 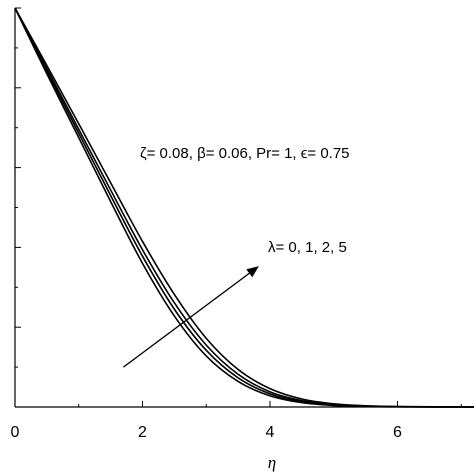 I want to click on lambda-annotation: λ= 0, 1, 2, 5, so click(x=307, y=247).